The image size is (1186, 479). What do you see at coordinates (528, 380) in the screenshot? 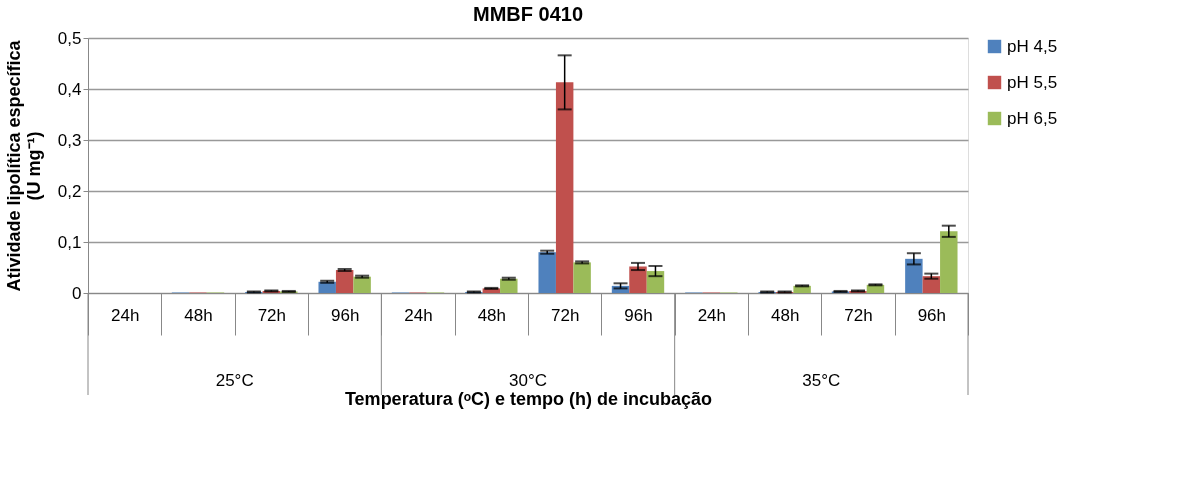
I see `text: 30°C` at bounding box center [528, 380].